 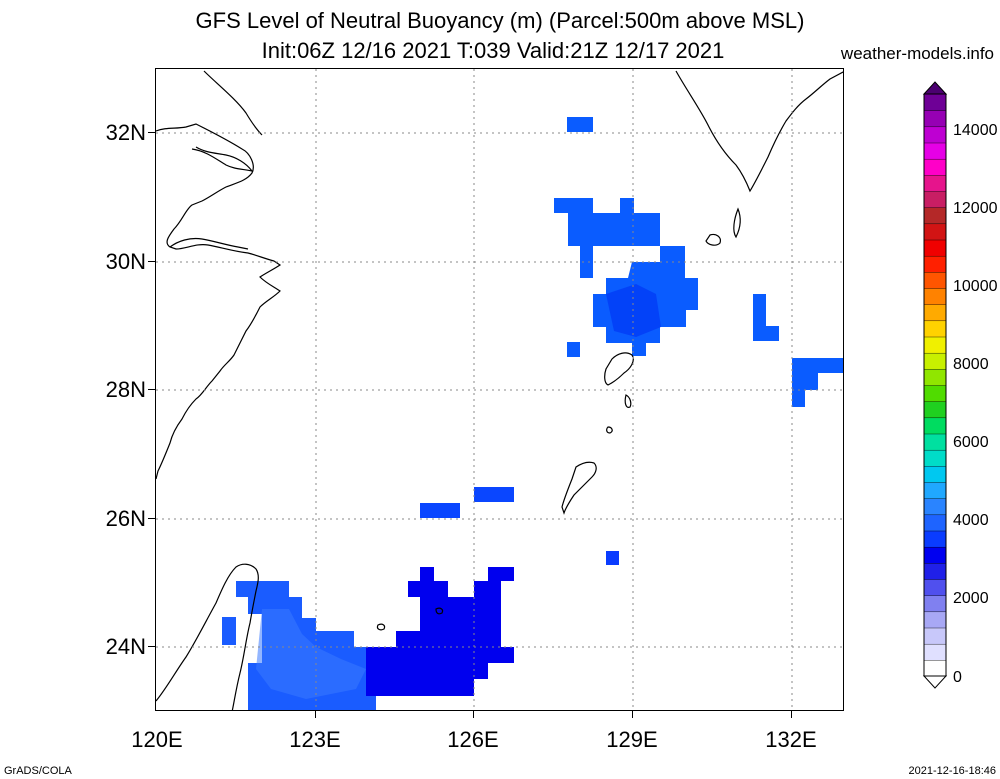 I want to click on field-block-26n-a, so click(x=440, y=510).